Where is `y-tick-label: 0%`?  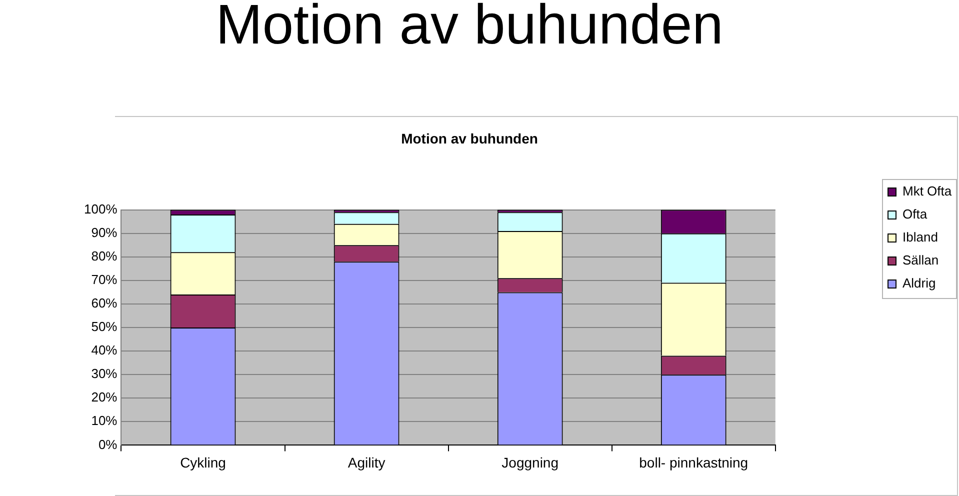 y-tick-label: 0% is located at coordinates (108, 444).